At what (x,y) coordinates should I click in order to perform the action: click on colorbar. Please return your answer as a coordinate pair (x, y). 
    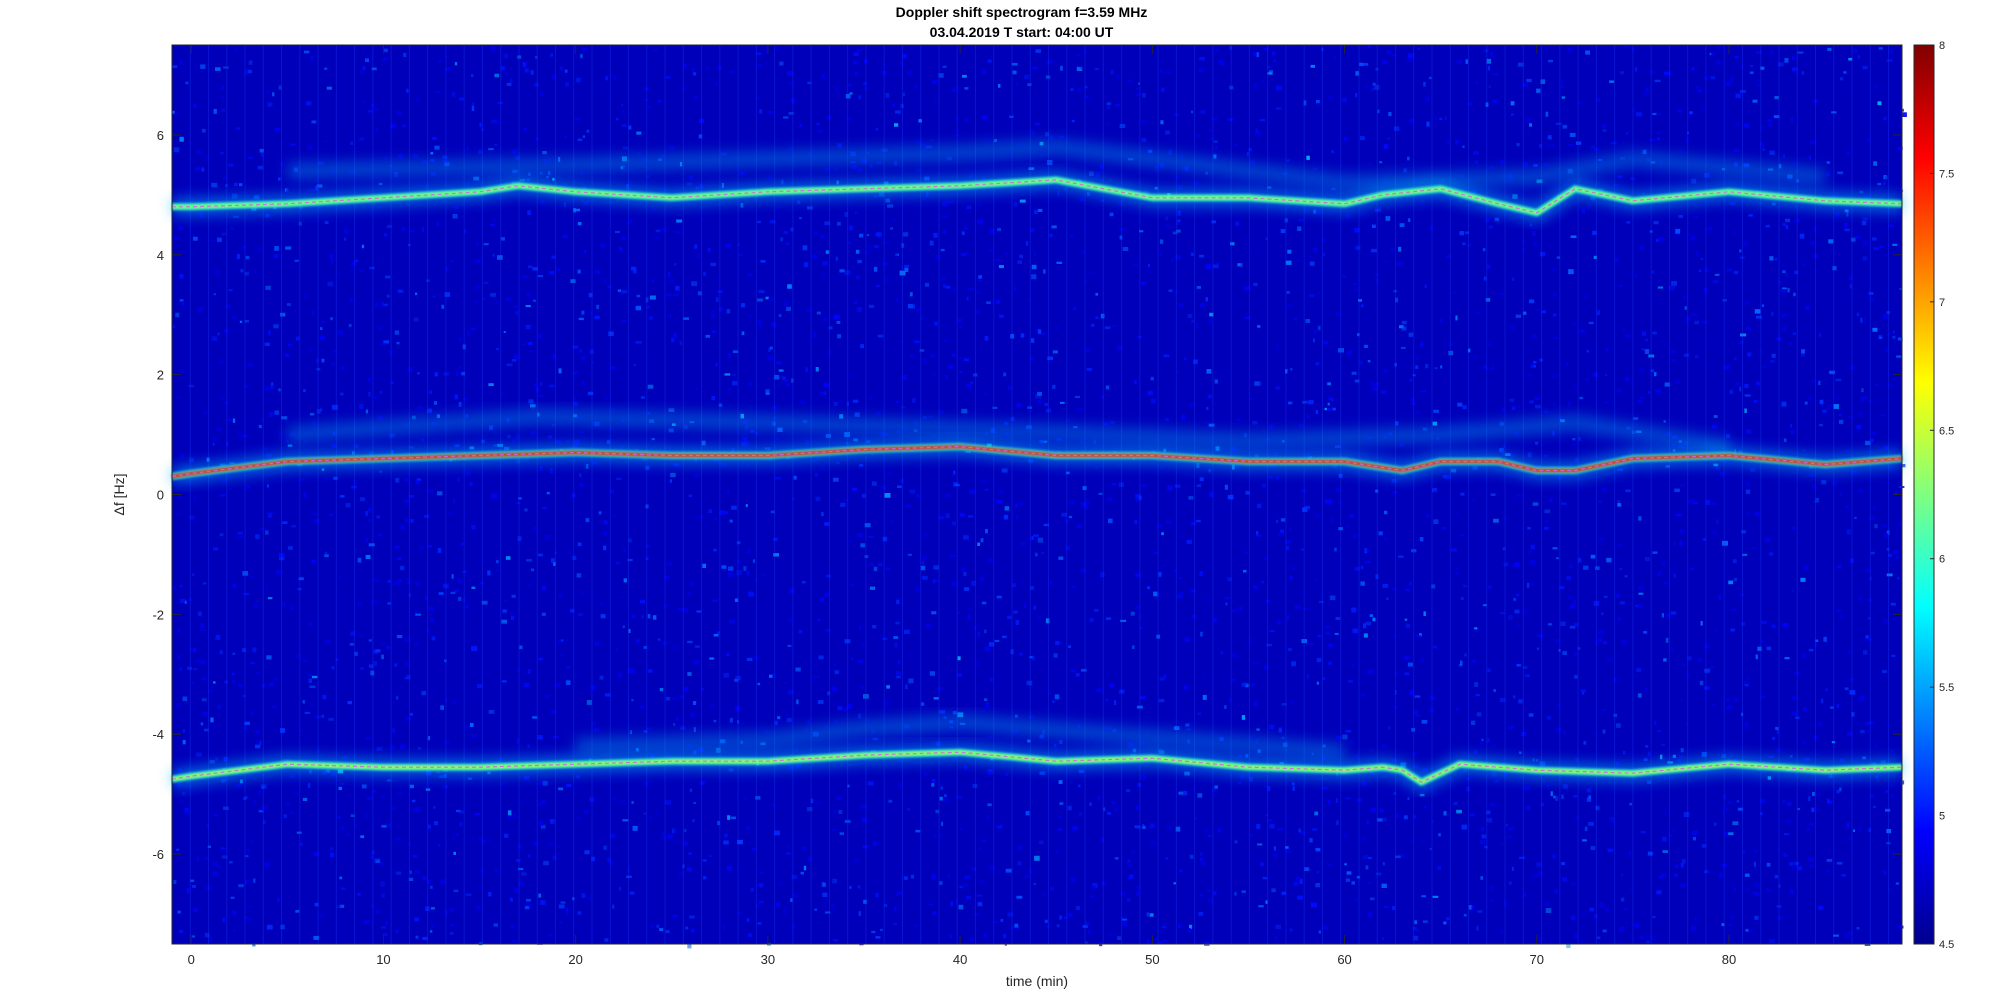
    Looking at the image, I should click on (1924, 494).